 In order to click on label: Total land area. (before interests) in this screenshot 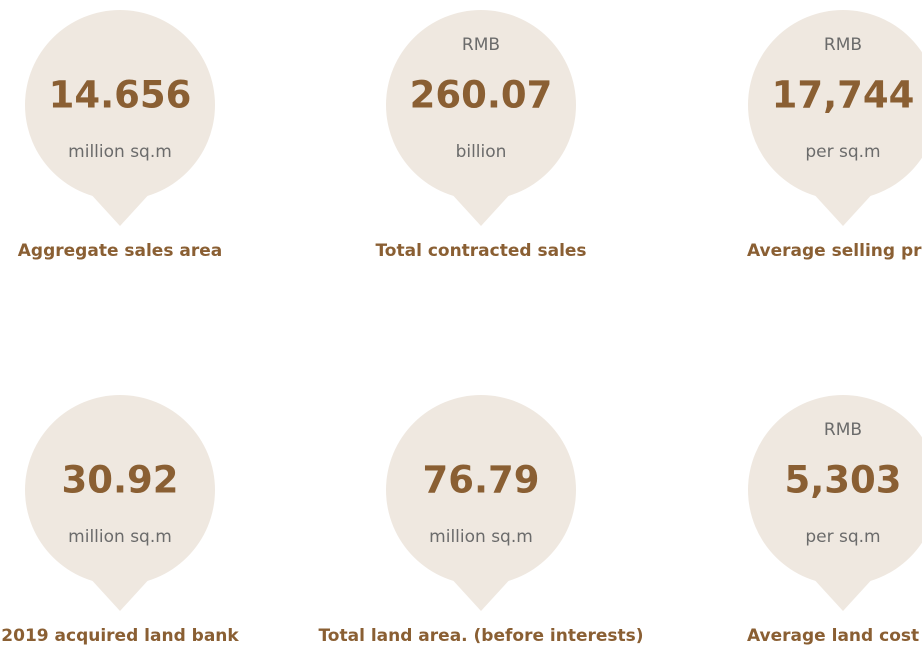, I will do `click(480, 636)`.